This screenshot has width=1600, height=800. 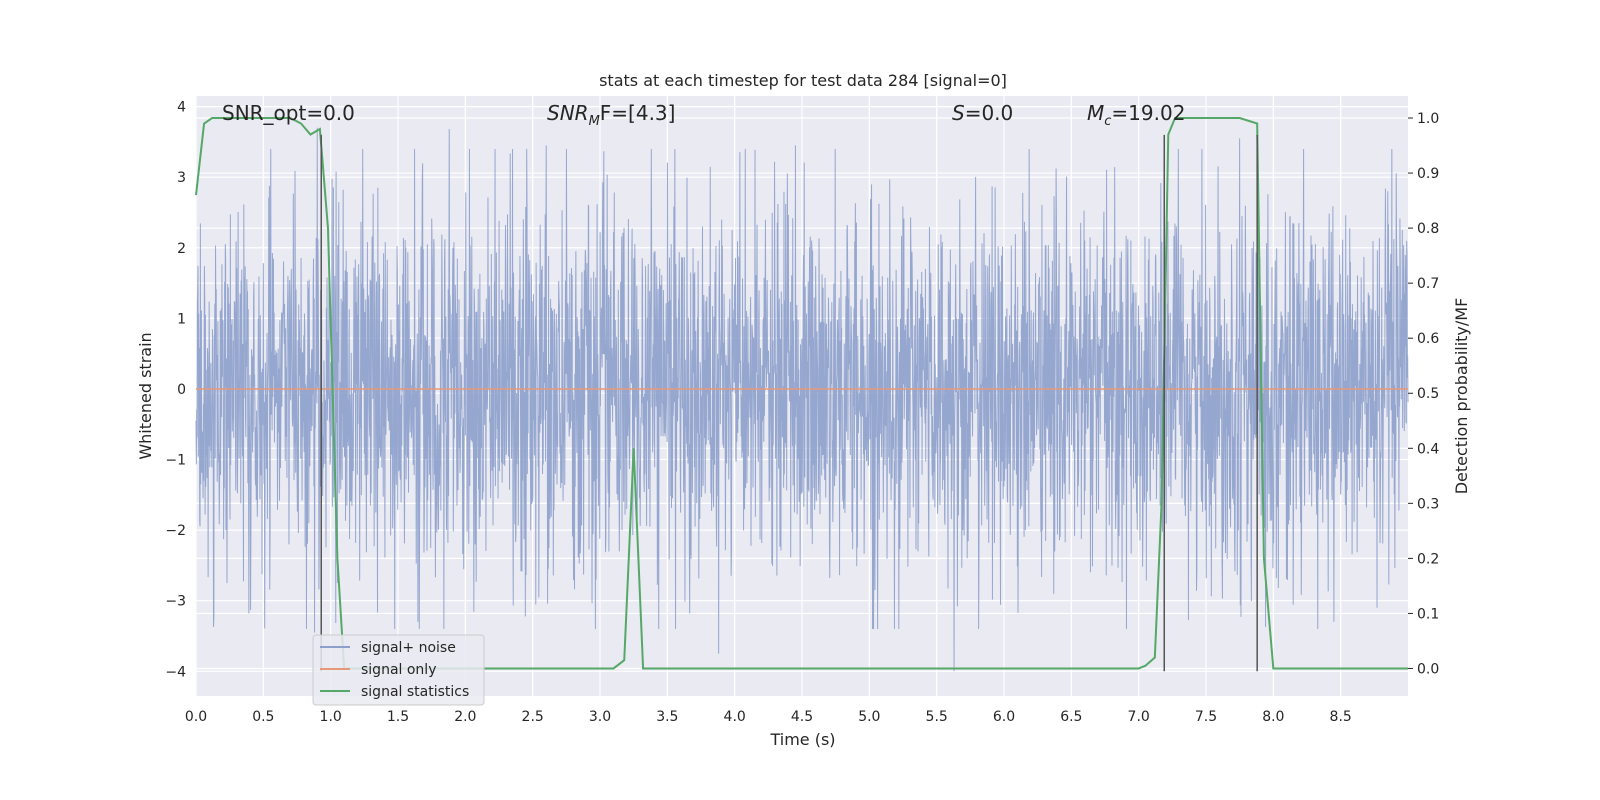 I want to click on y2-tick-label: 0.4, so click(x=1428, y=449).